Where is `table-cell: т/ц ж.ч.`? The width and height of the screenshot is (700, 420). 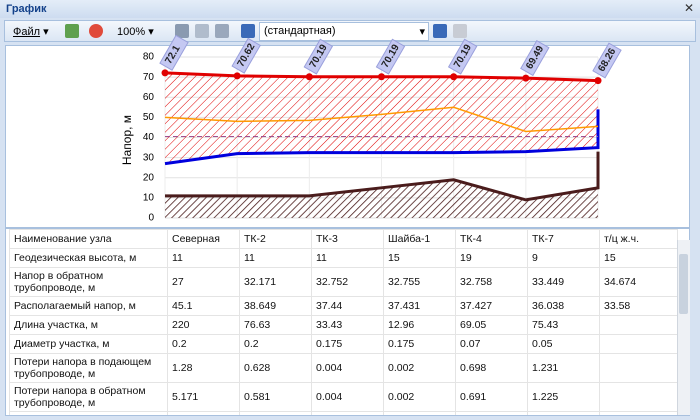
table-cell: т/ц ж.ч. is located at coordinates (639, 239).